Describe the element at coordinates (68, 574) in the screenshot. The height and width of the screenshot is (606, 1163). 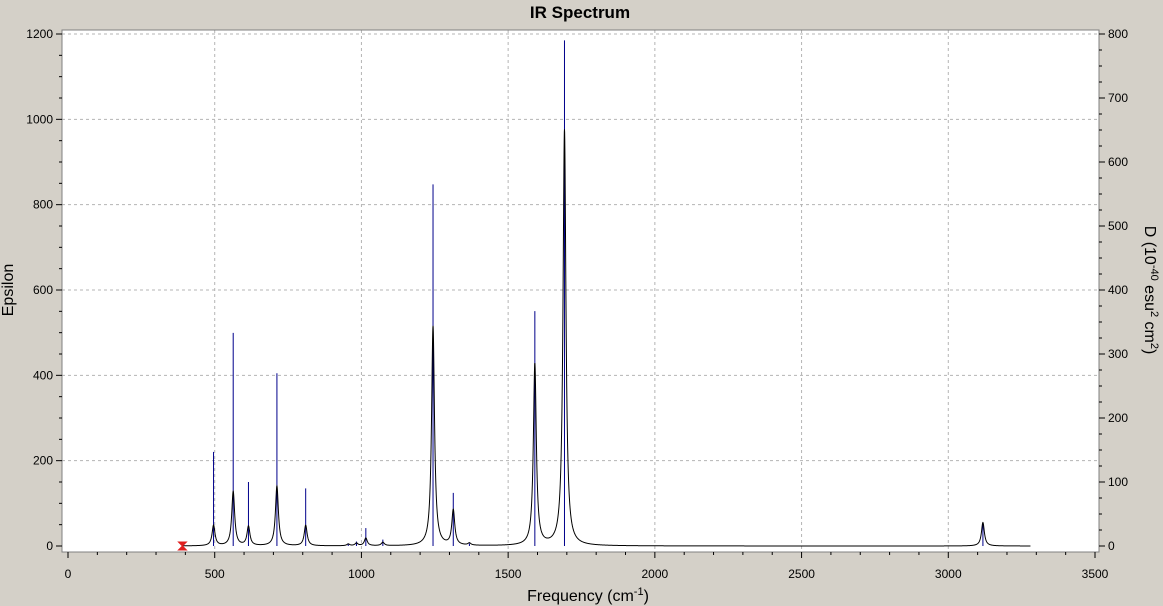
I see `x-tick-label: 0` at that location.